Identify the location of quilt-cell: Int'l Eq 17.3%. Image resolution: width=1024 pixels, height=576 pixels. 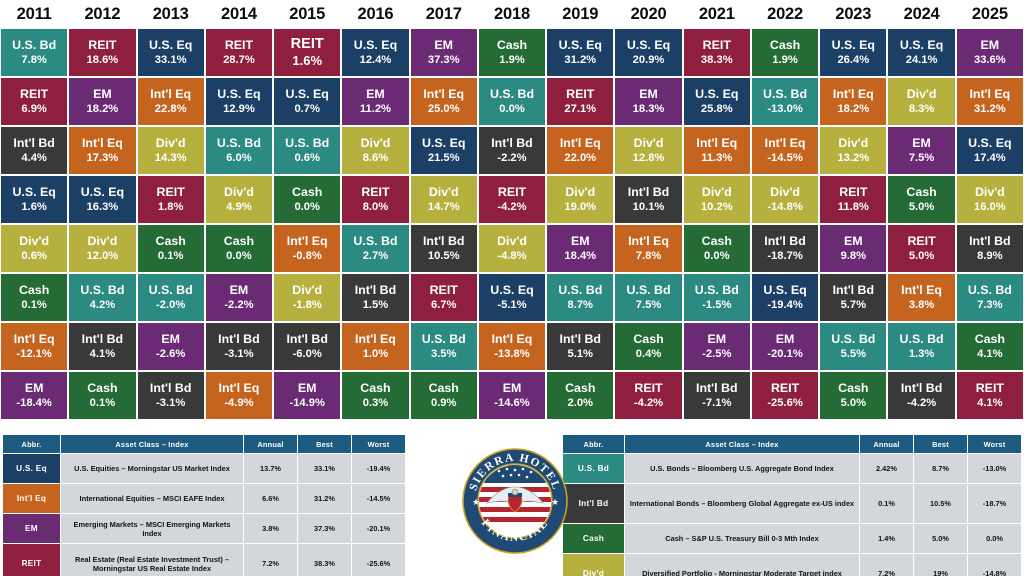
(102, 150).